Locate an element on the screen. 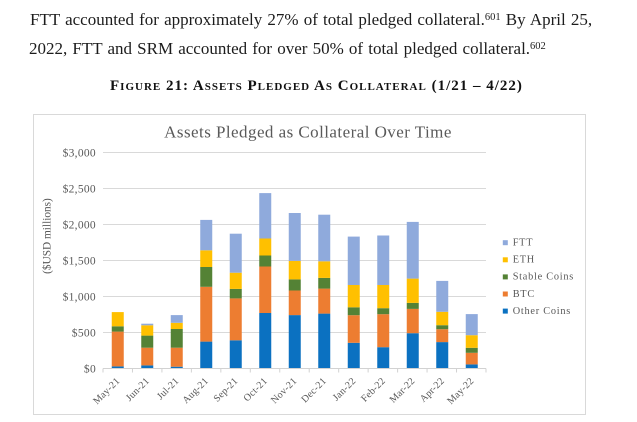 The width and height of the screenshot is (637, 422). svg-text: ETH is located at coordinates (524, 260).